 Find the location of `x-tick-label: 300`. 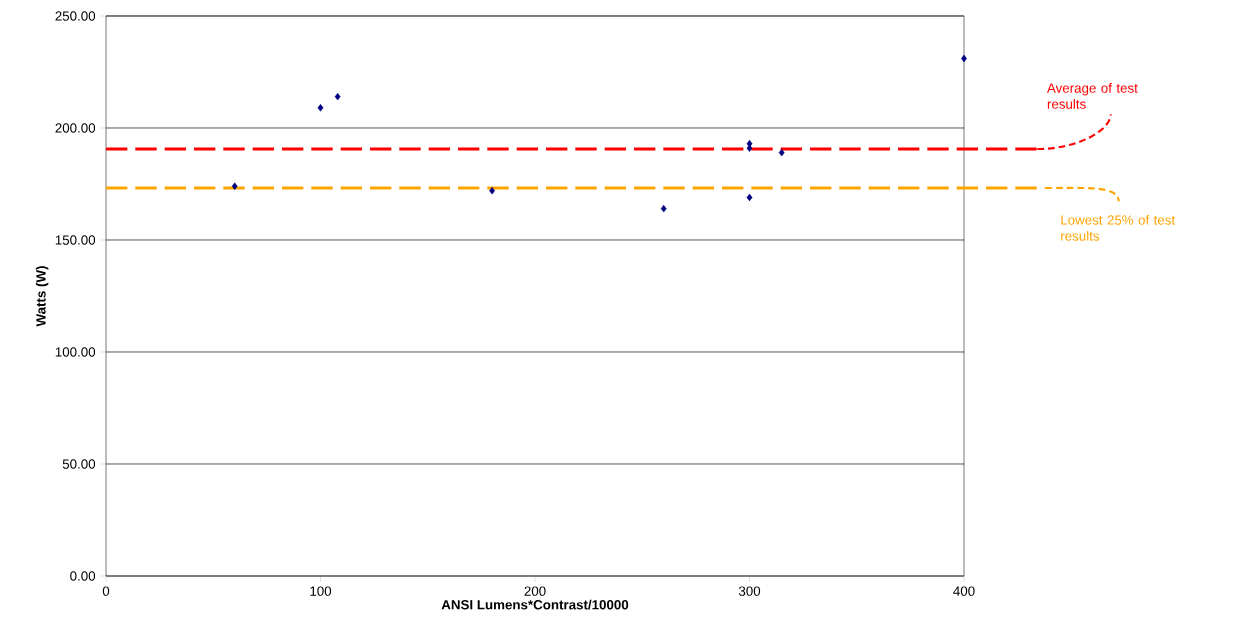

x-tick-label: 300 is located at coordinates (749, 591).